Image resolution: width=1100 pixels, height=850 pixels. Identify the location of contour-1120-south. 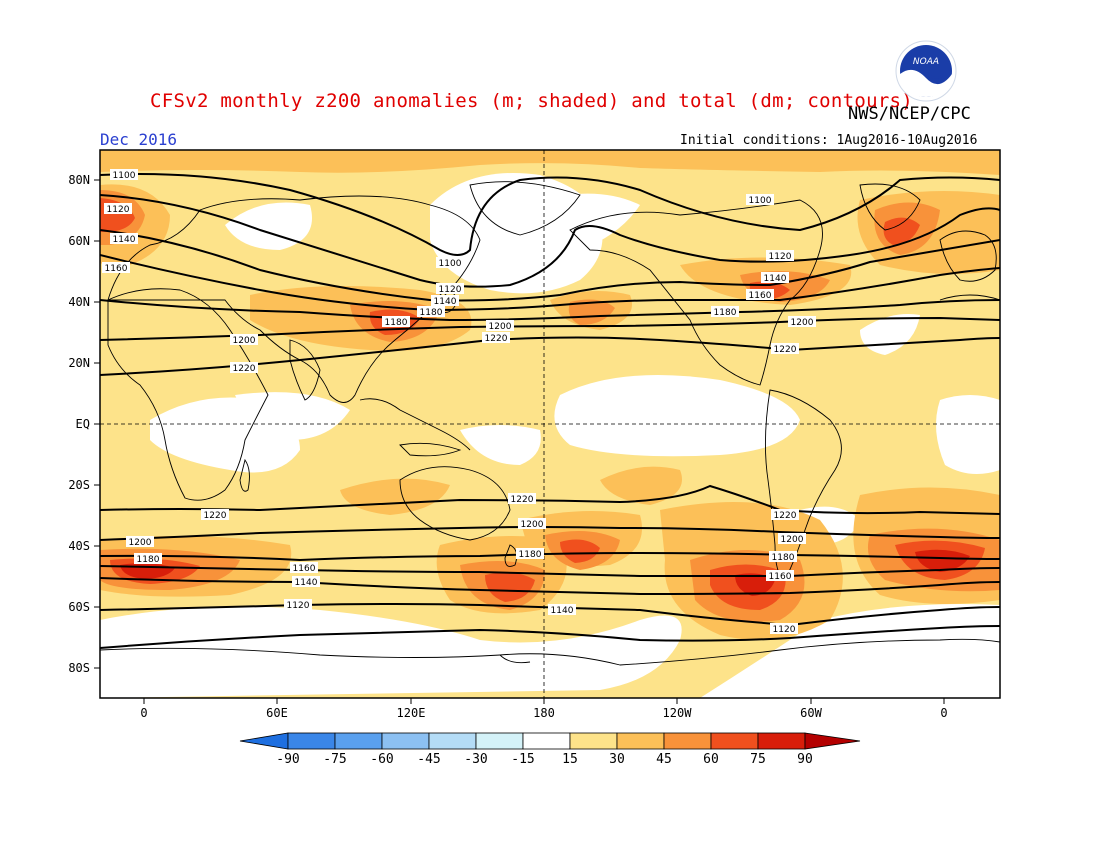
(550, 615).